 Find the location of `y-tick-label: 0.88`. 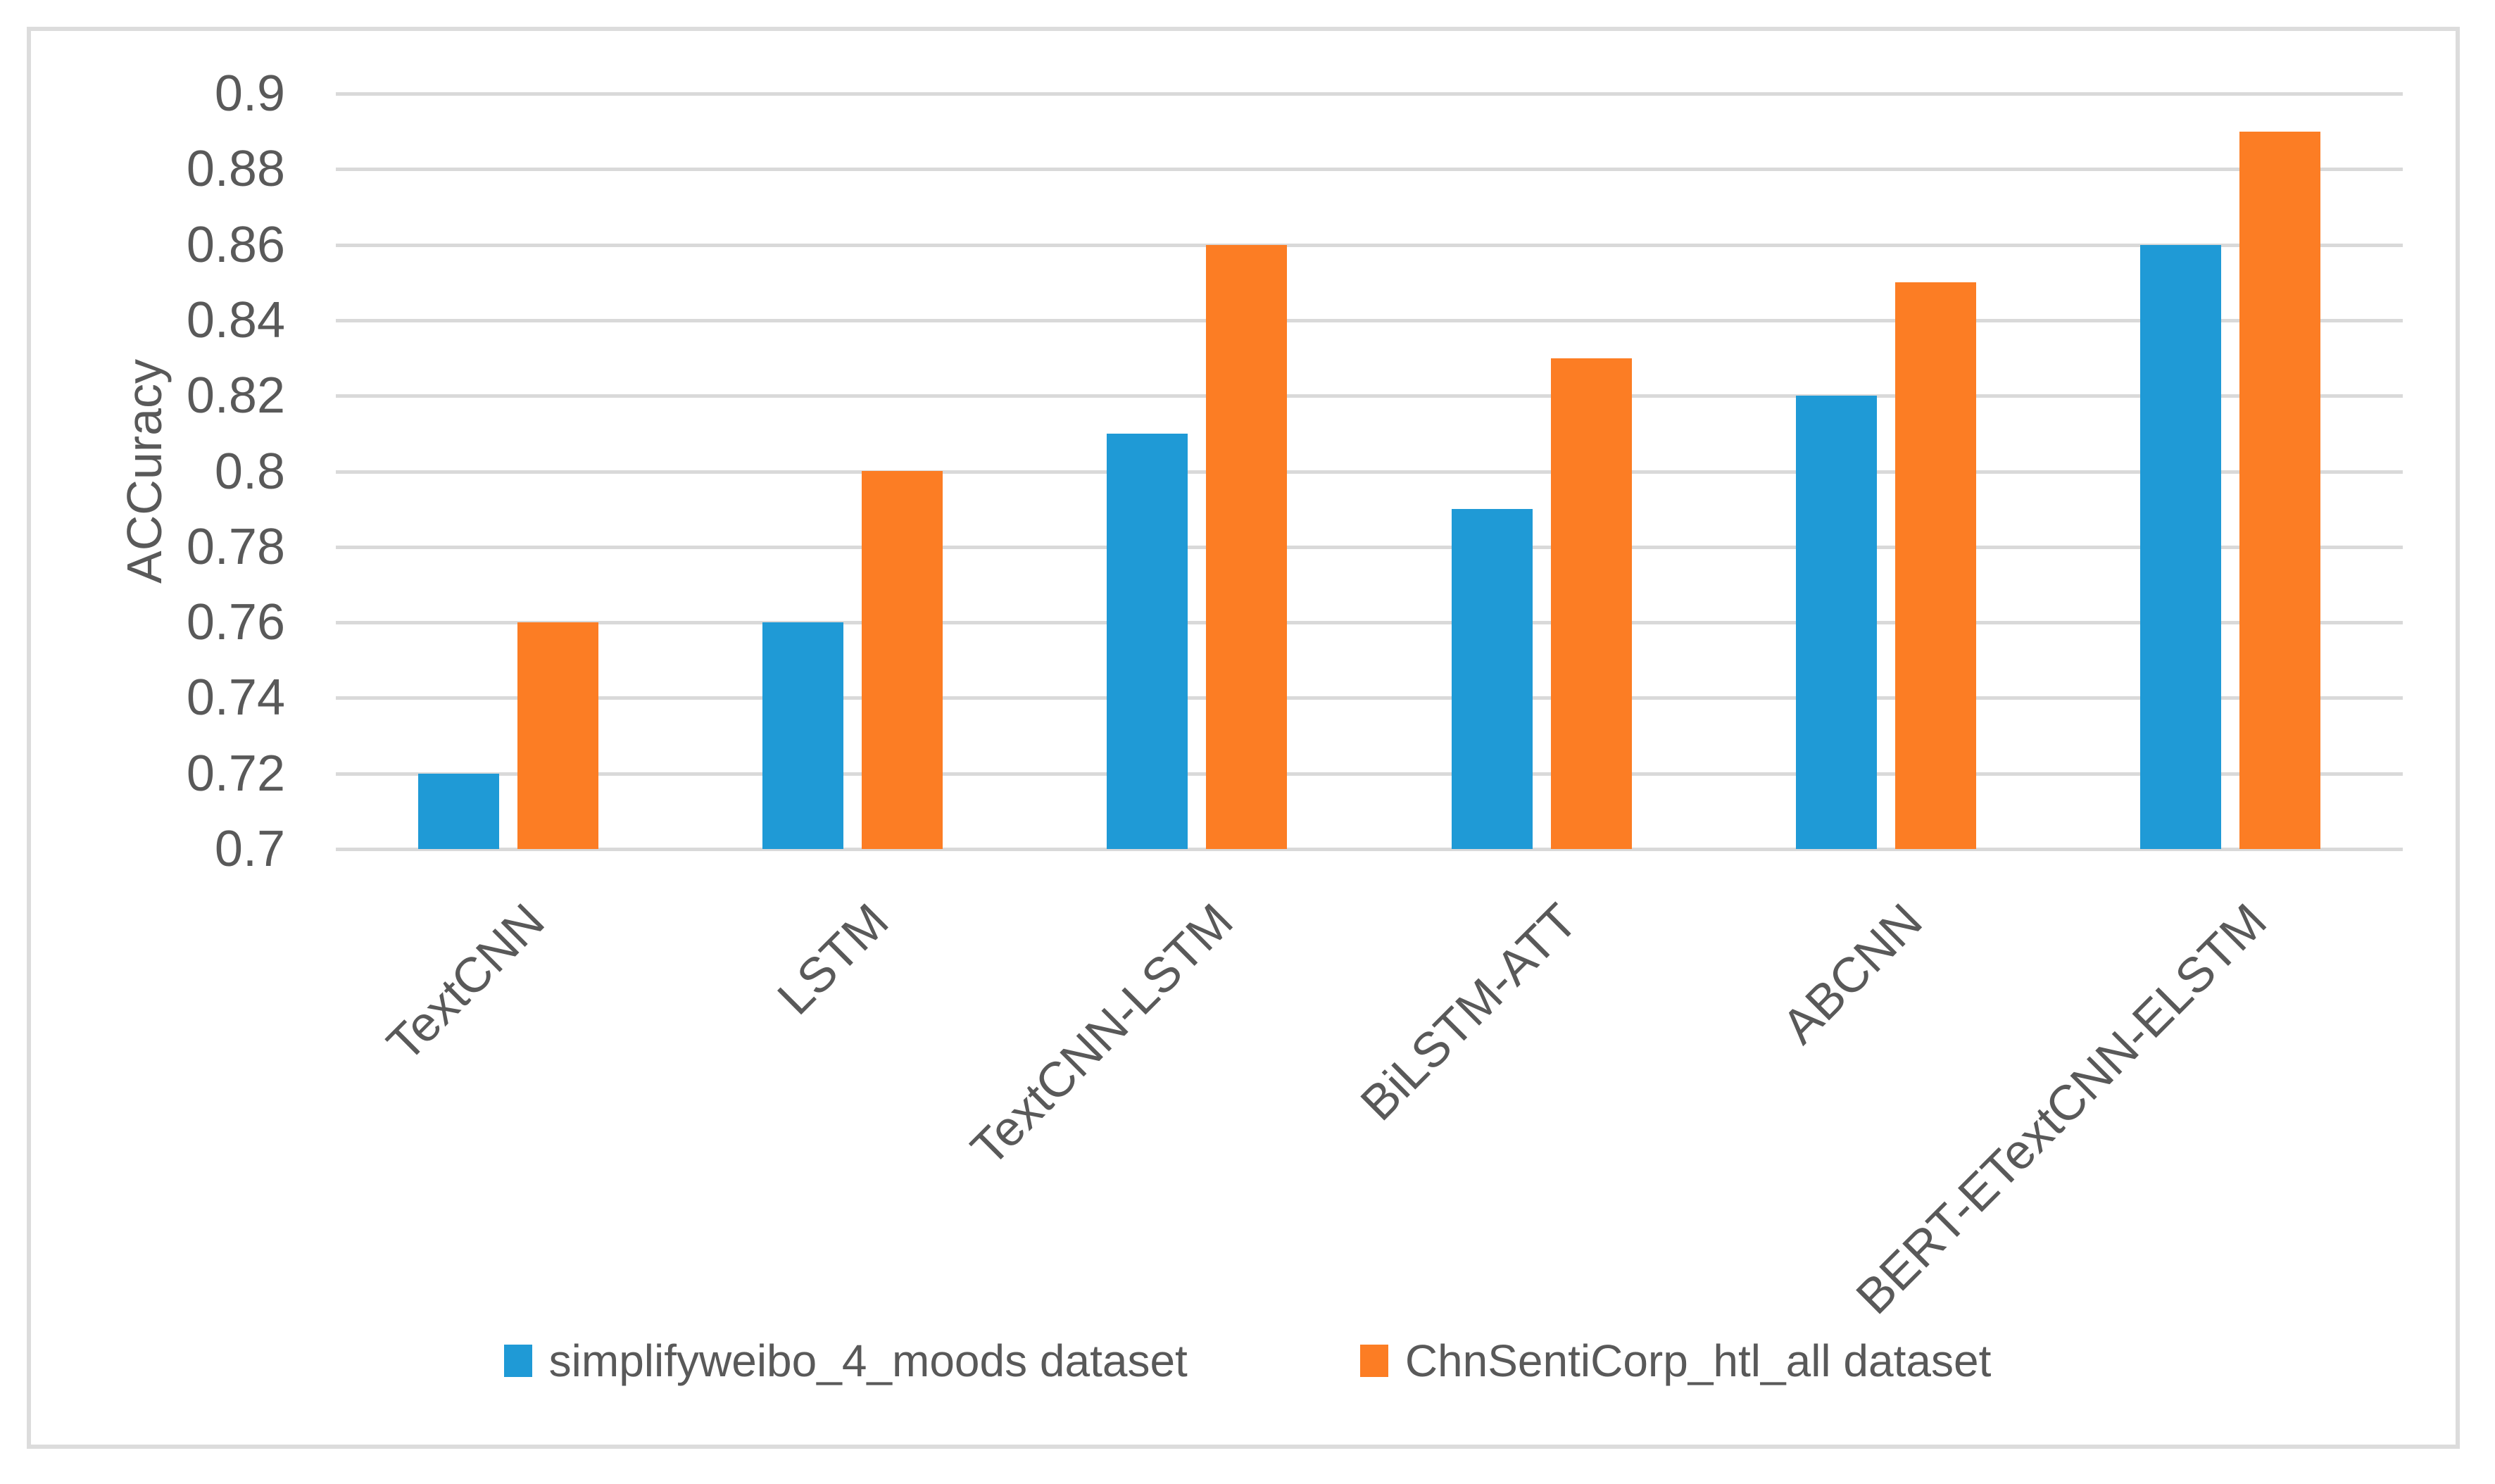

y-tick-label: 0.88 is located at coordinates (235, 169).